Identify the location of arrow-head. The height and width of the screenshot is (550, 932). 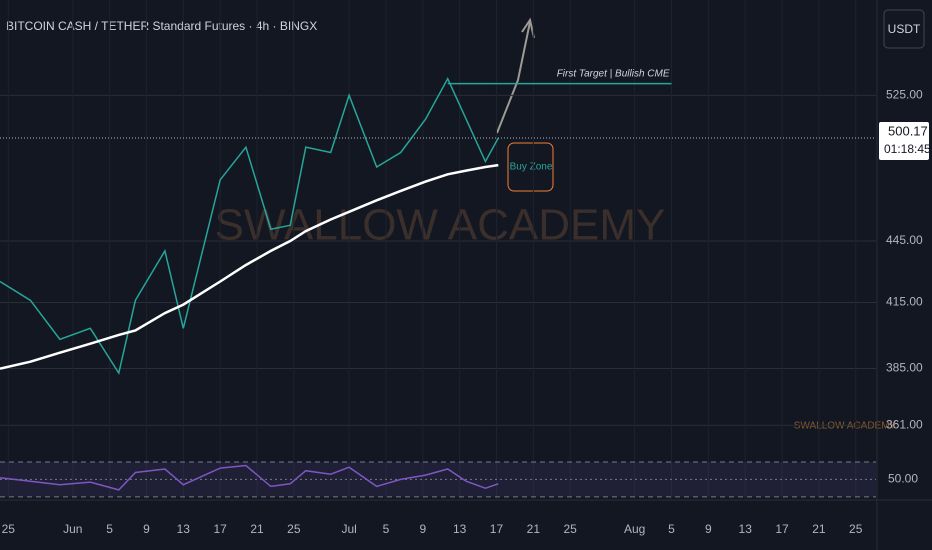
(528, 28).